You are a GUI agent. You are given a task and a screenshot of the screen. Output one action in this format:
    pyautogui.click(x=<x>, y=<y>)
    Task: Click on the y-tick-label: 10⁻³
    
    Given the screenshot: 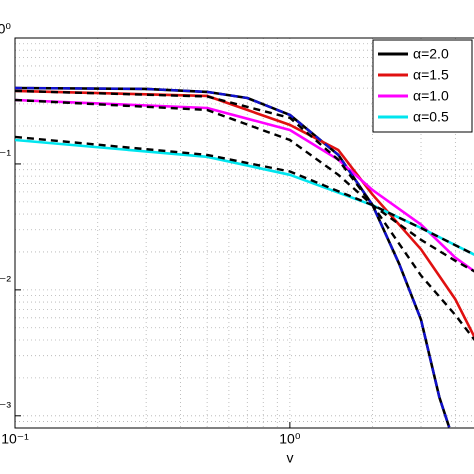 What is the action you would take?
    pyautogui.click(x=5, y=406)
    